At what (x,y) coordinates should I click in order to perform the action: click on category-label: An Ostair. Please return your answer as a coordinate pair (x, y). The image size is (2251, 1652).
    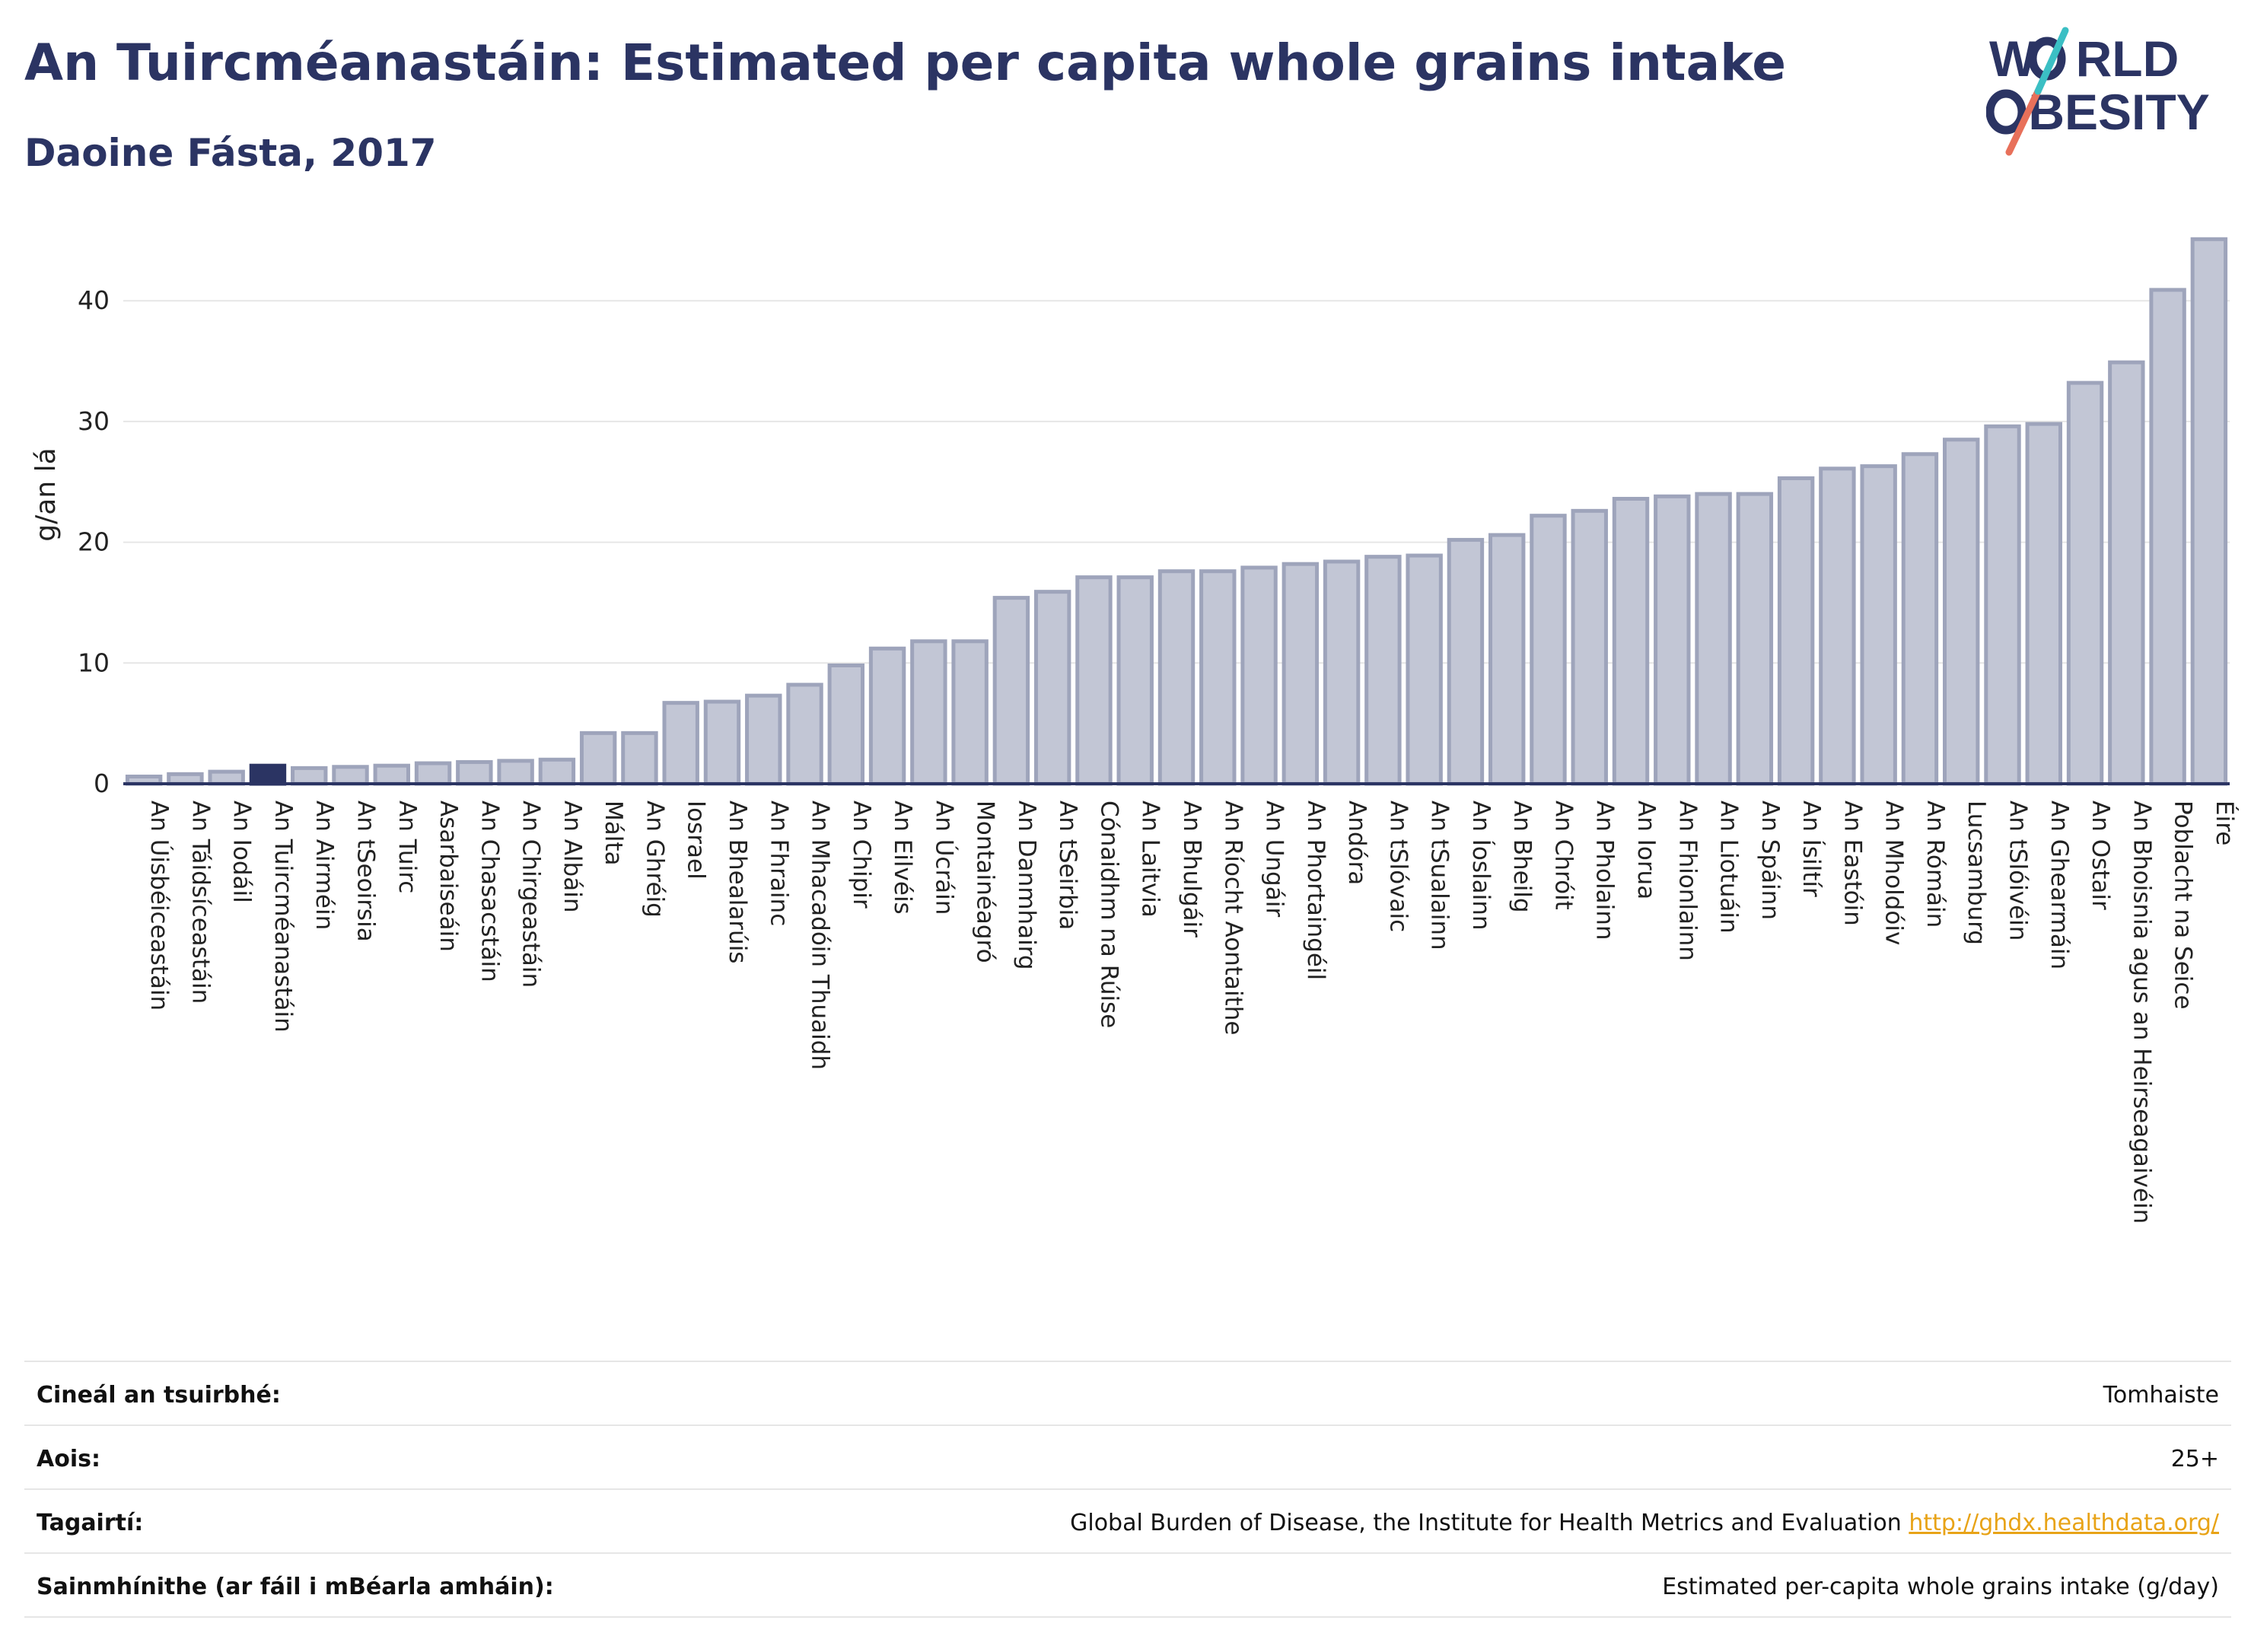
    Looking at the image, I should click on (2100, 855).